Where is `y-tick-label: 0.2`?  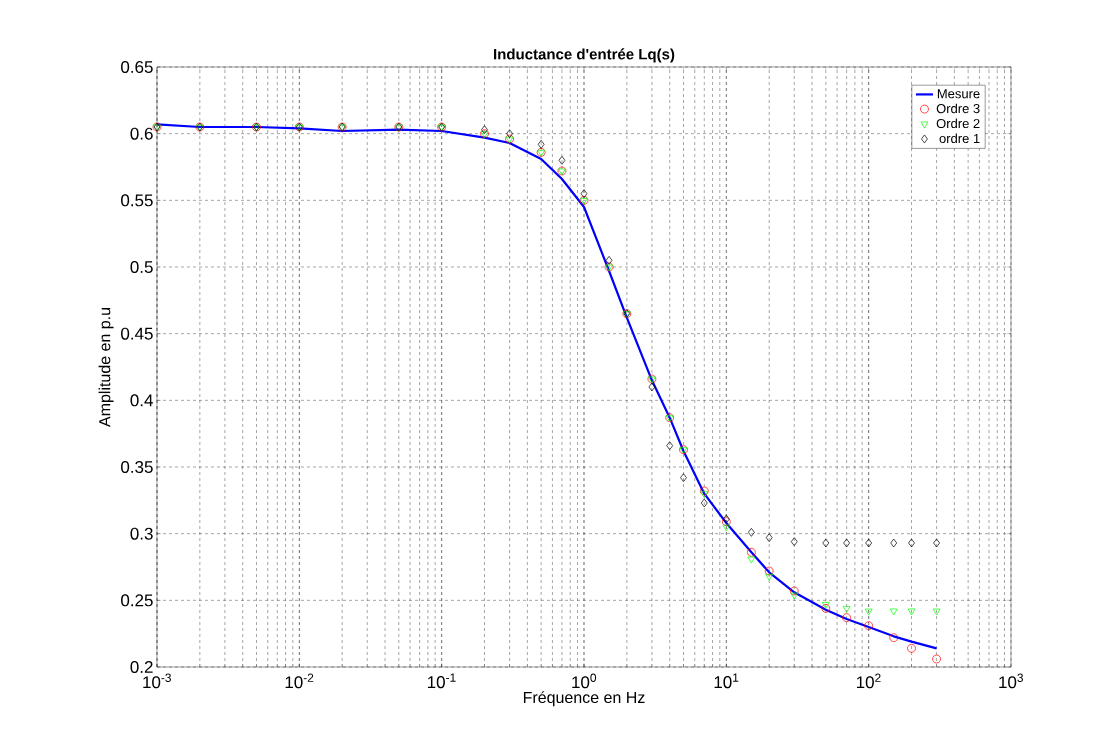
y-tick-label: 0.2 is located at coordinates (141, 667).